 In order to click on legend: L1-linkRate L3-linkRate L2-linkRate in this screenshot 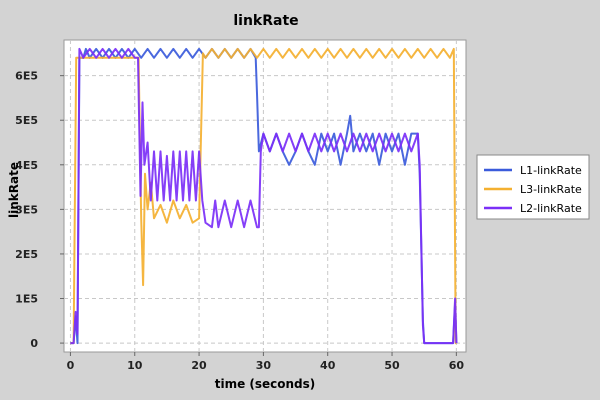, I will do `click(533, 187)`.